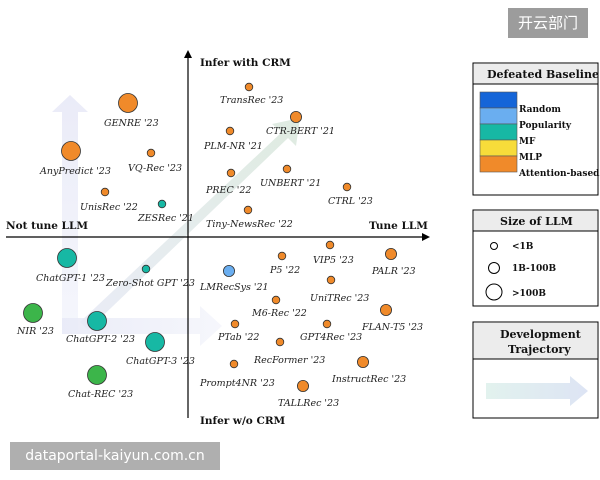 The width and height of the screenshot is (600, 480). Describe the element at coordinates (279, 313) in the screenshot. I see `model-label: M6-Rec '22` at that location.